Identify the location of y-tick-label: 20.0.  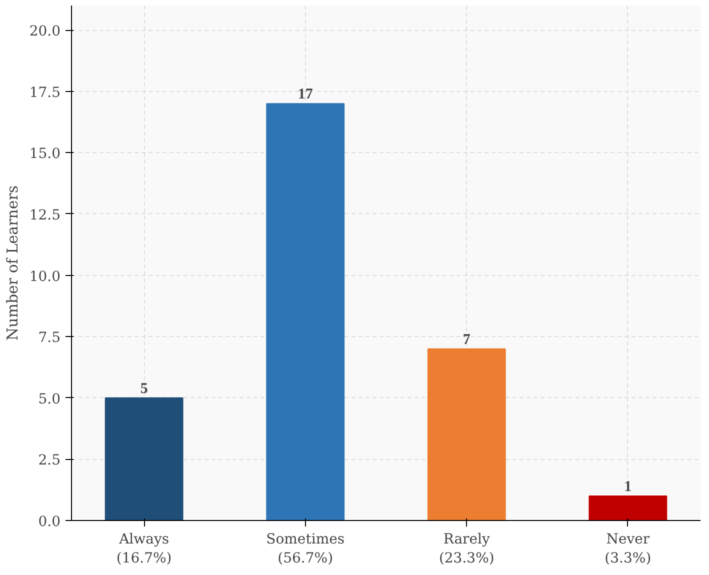
(44, 32).